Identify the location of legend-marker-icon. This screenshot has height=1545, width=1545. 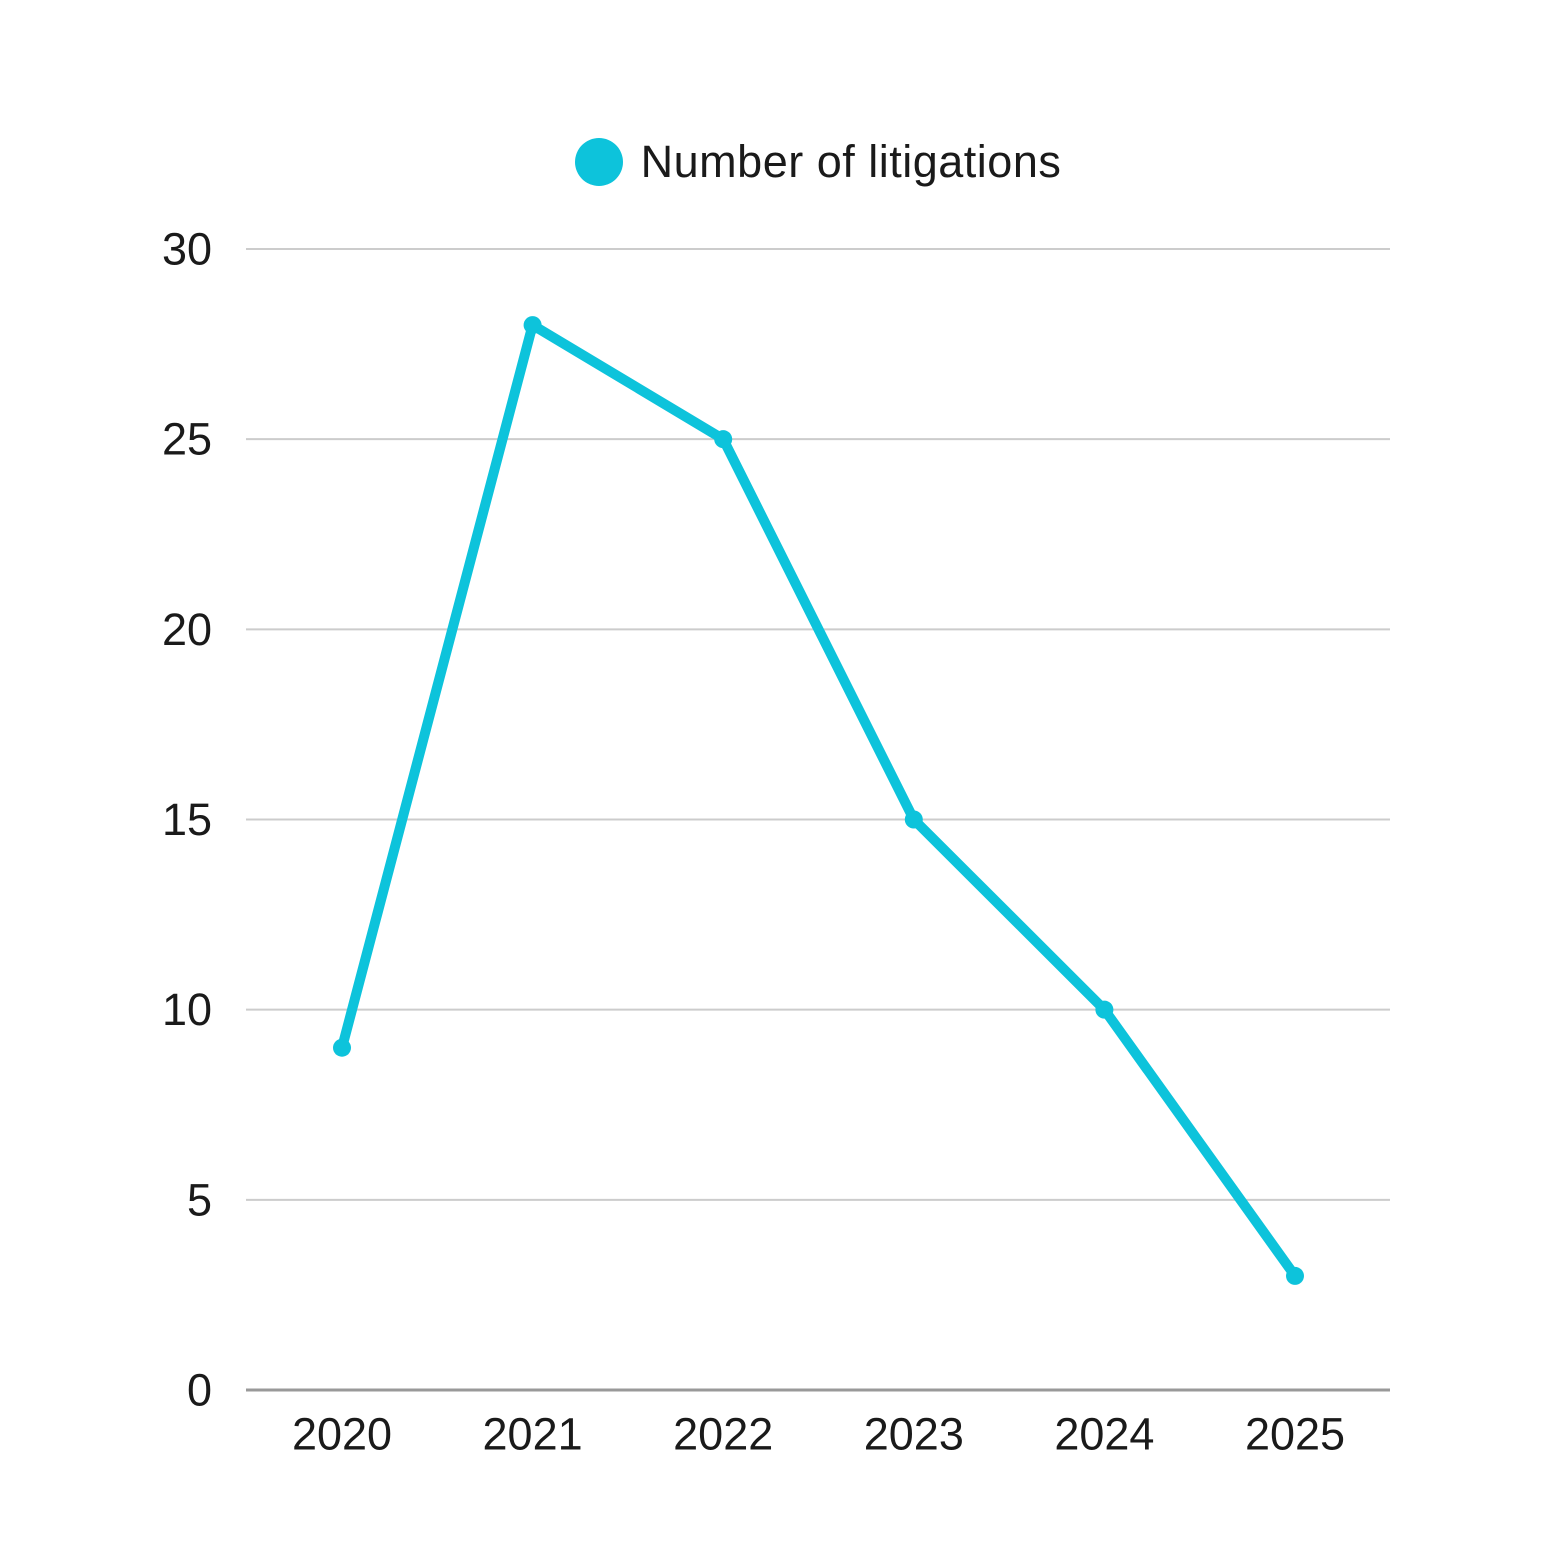
(598, 162).